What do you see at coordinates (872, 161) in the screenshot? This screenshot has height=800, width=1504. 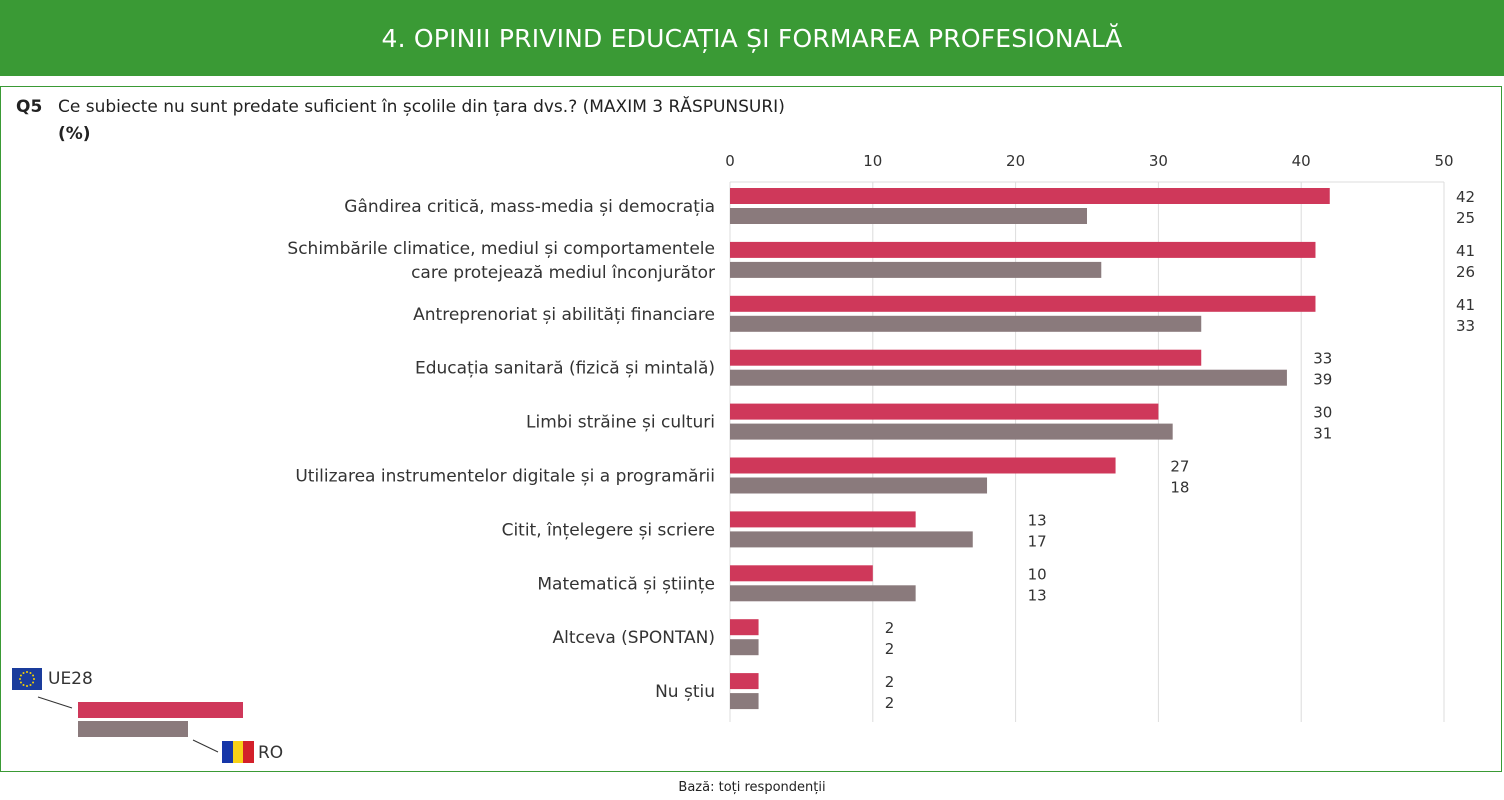 I see `x-tick-label: 10` at bounding box center [872, 161].